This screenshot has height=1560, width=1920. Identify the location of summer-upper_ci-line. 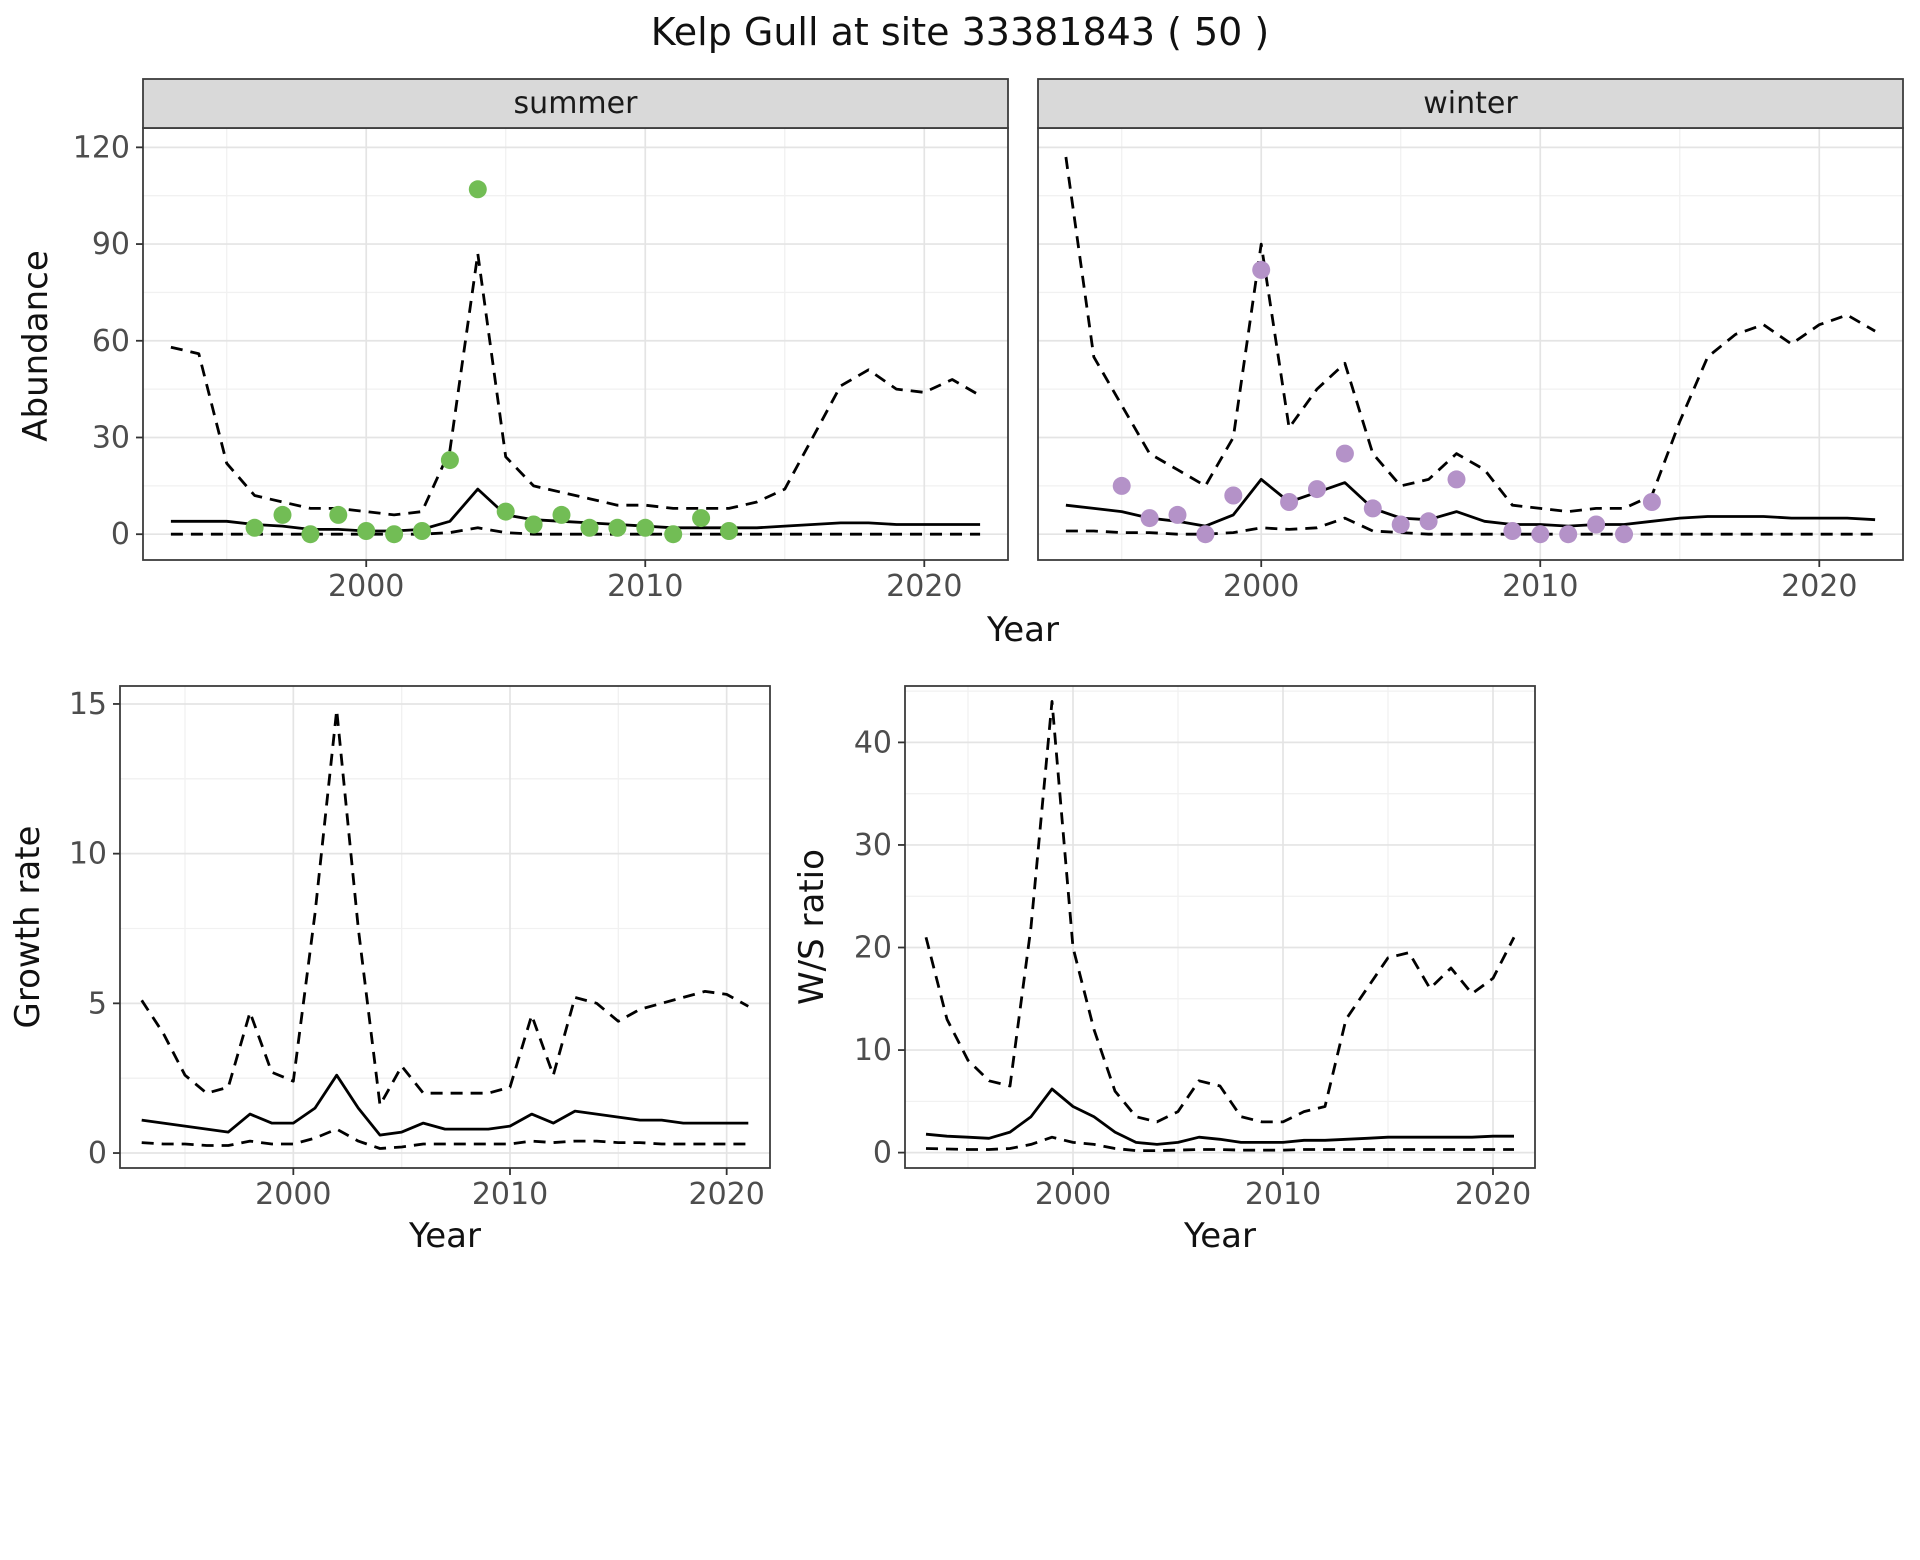
(575, 384).